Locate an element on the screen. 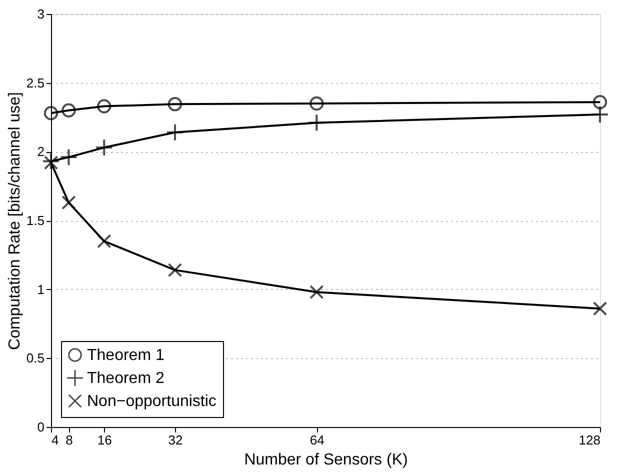  y-tick-label: 1 is located at coordinates (40, 289).